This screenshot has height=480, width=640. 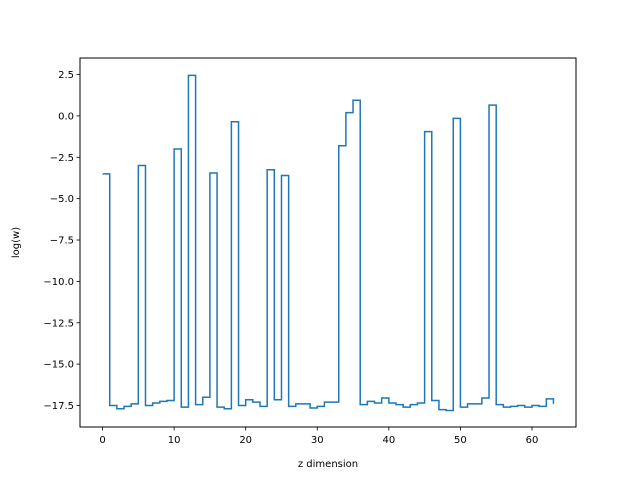 I want to click on x-tick-label: 60, so click(x=532, y=440).